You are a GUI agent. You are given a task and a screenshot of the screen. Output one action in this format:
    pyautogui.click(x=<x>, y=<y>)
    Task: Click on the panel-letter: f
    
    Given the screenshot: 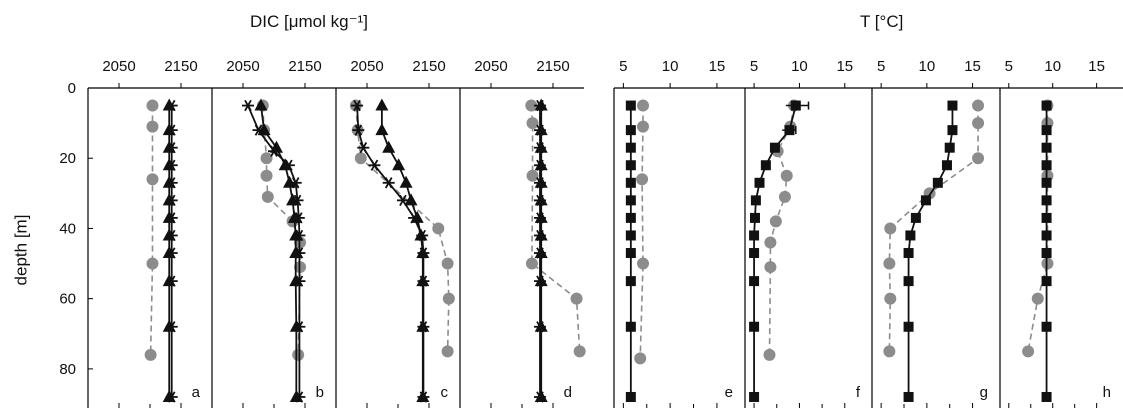 What is the action you would take?
    pyautogui.click(x=858, y=392)
    